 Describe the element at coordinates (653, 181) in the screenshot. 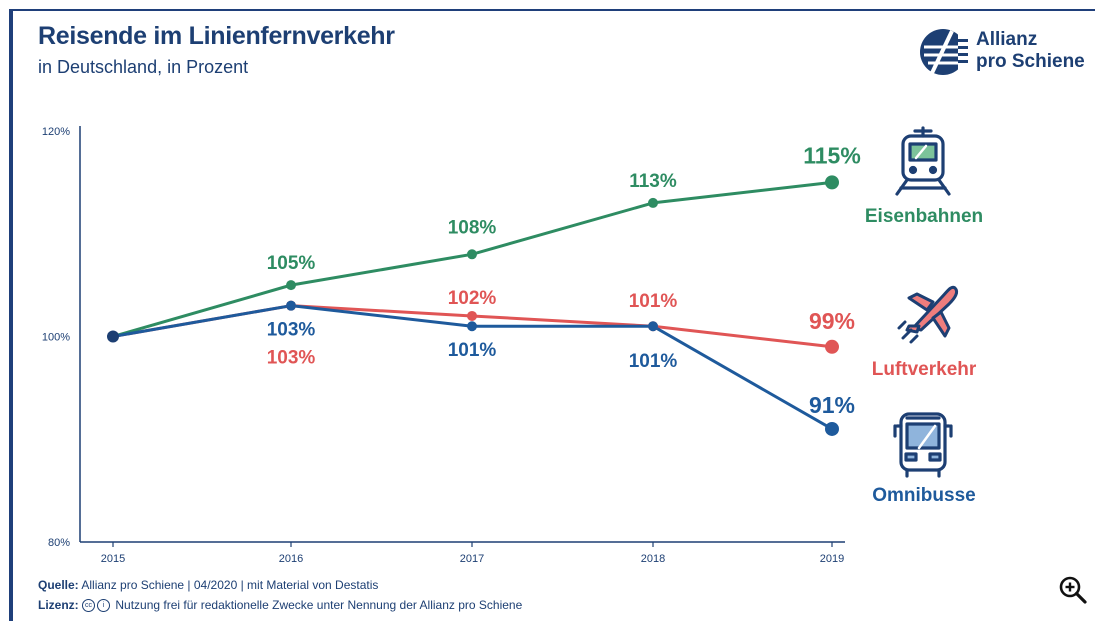

I see `data-label-eisenbahnen: 113%` at that location.